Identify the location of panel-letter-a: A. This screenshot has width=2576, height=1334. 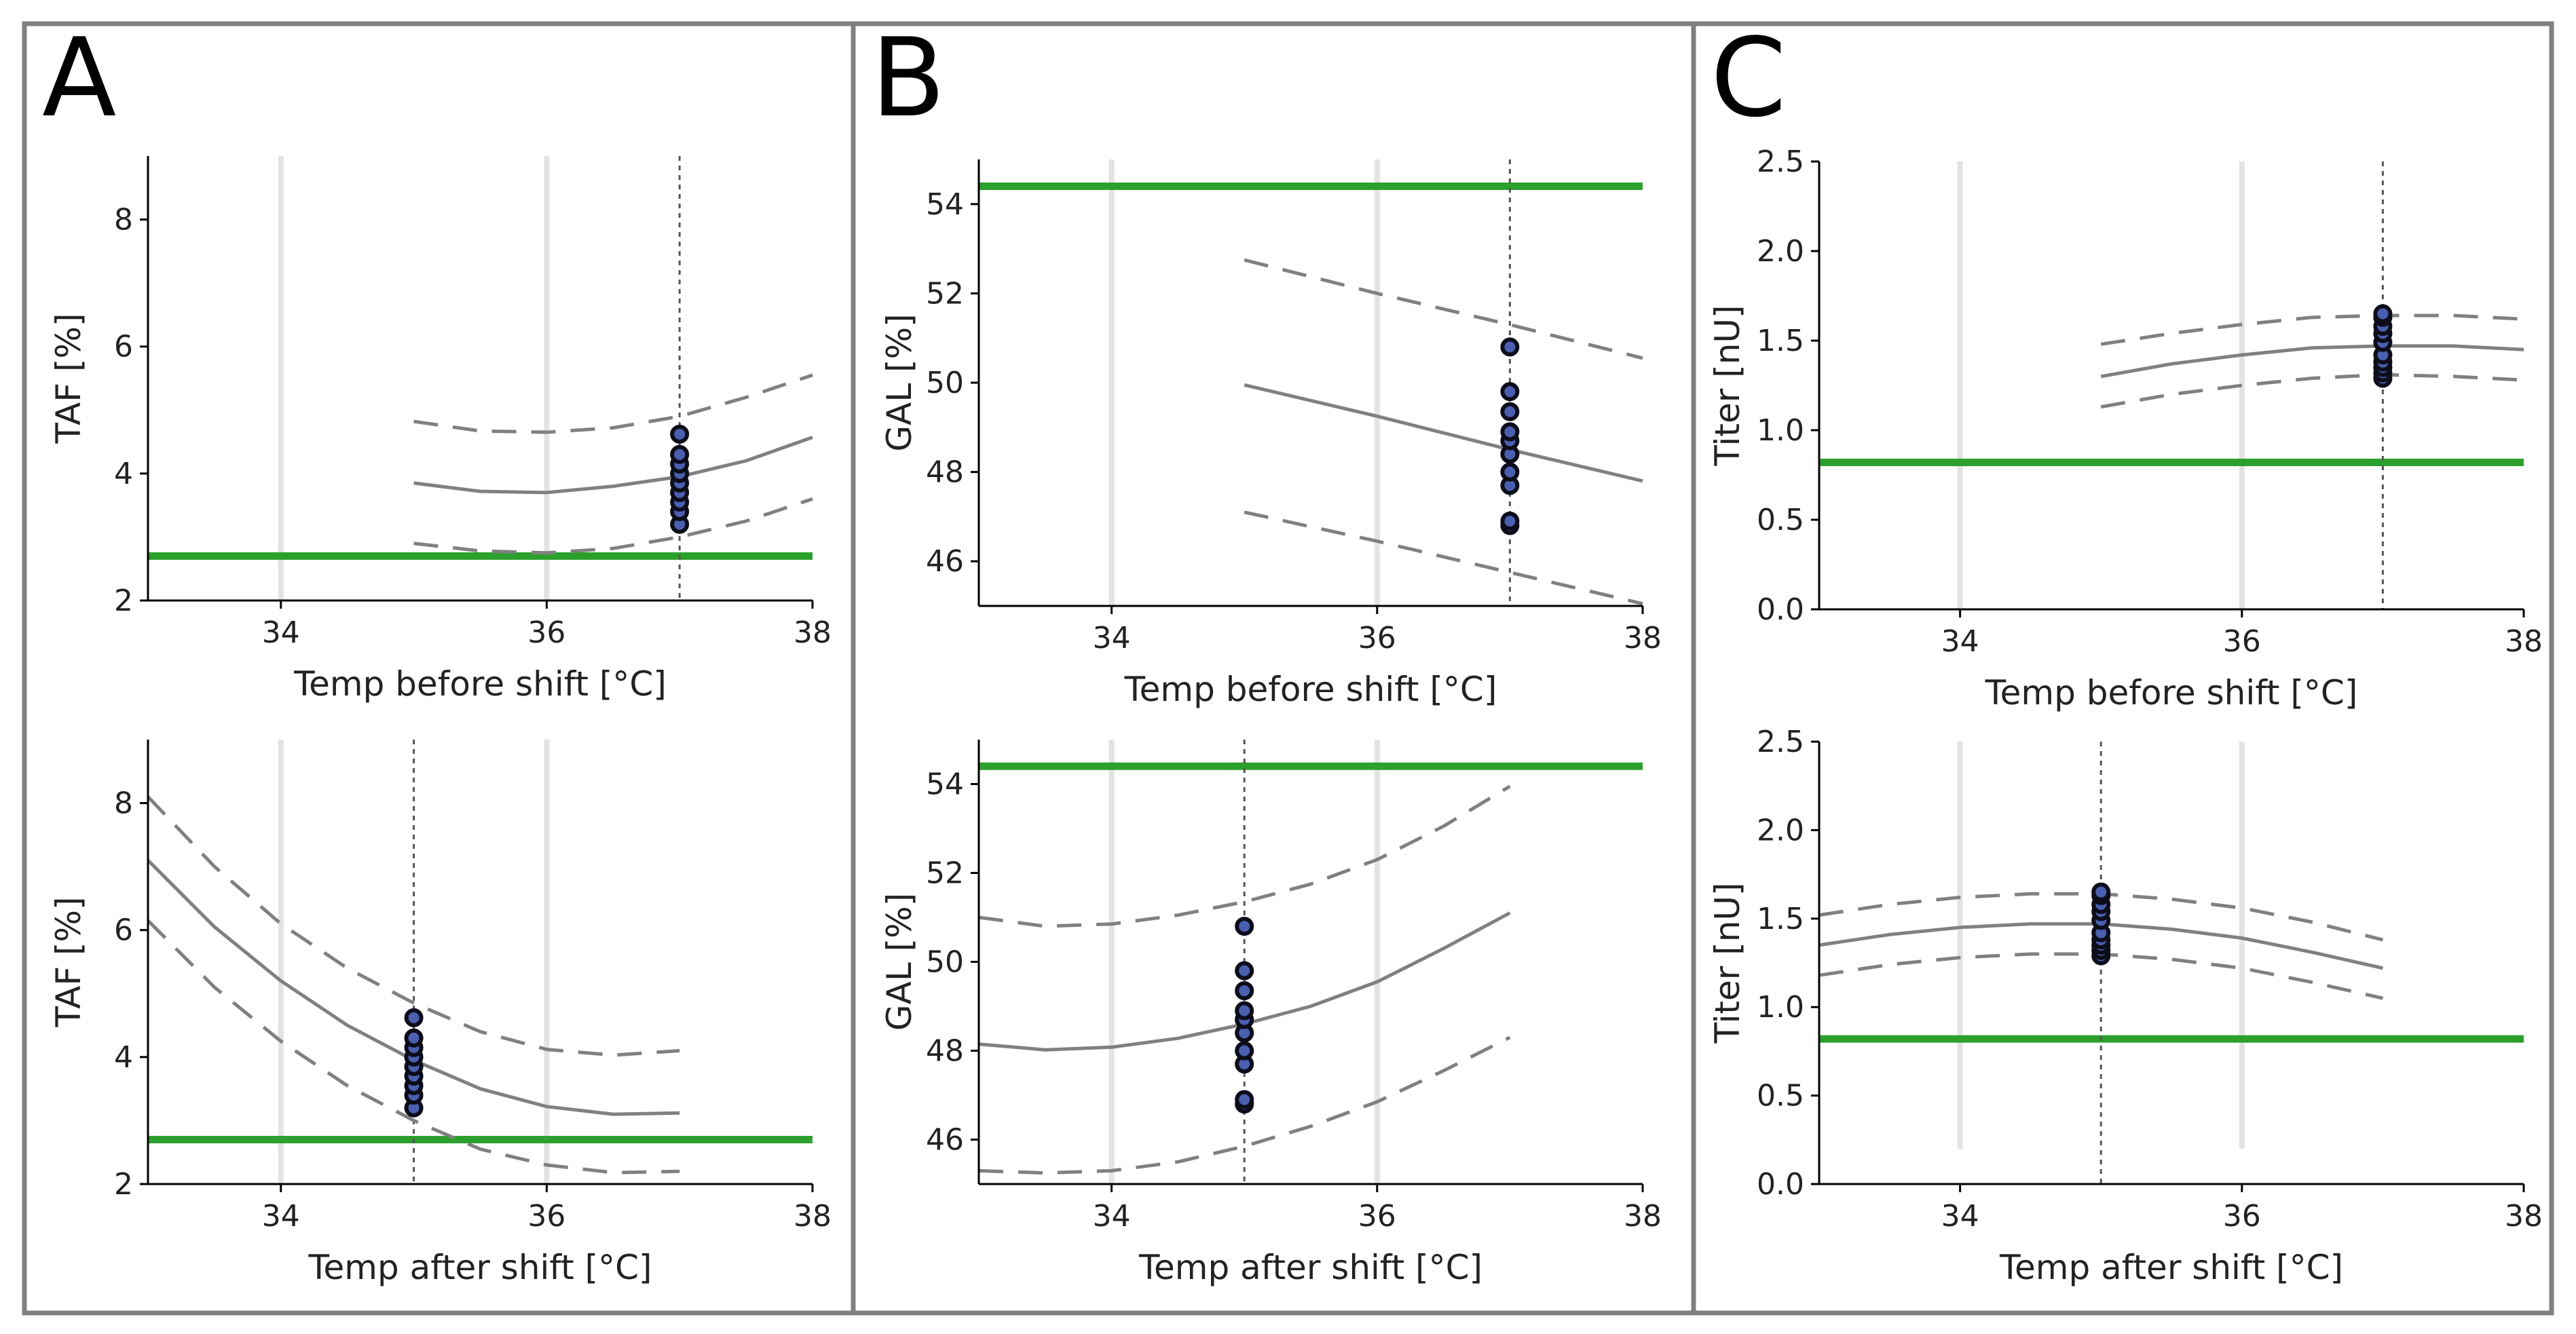
(79, 77).